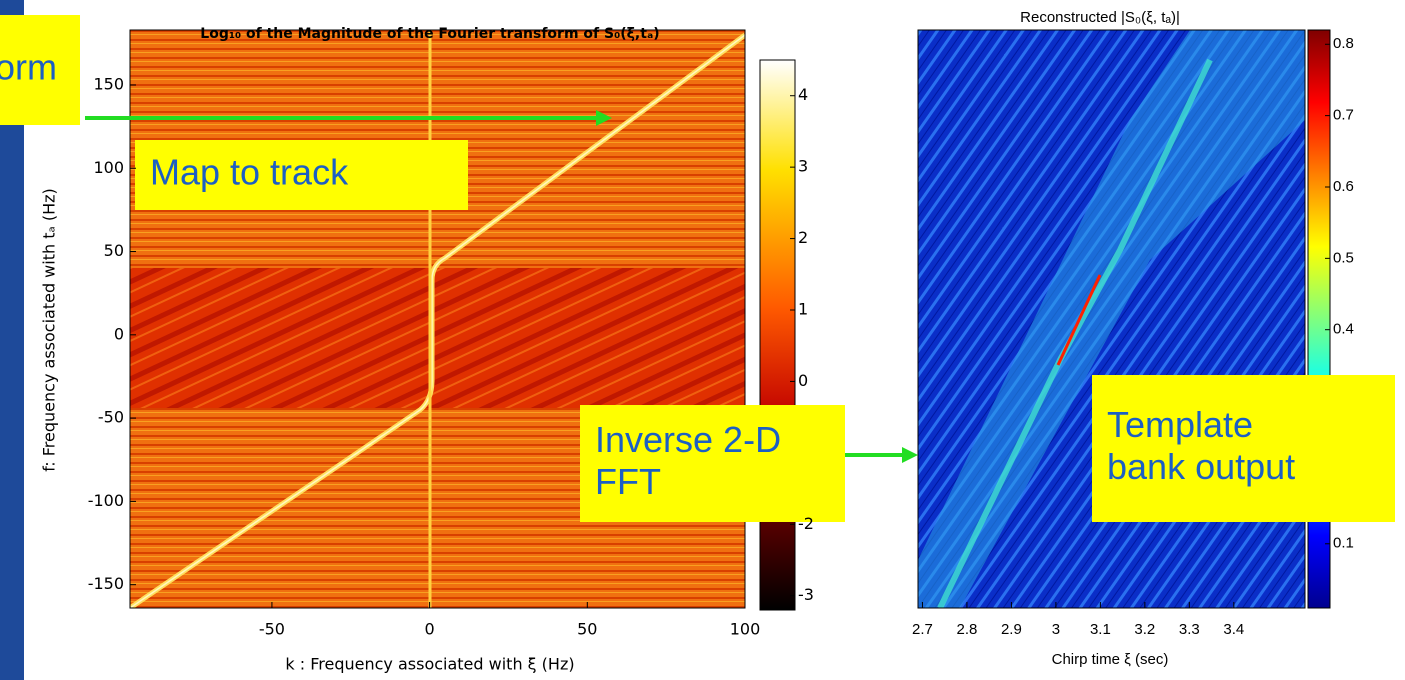 Image resolution: width=1405 pixels, height=680 pixels. What do you see at coordinates (1343, 257) in the screenshot?
I see `colorbar-tick-label: 0.5` at bounding box center [1343, 257].